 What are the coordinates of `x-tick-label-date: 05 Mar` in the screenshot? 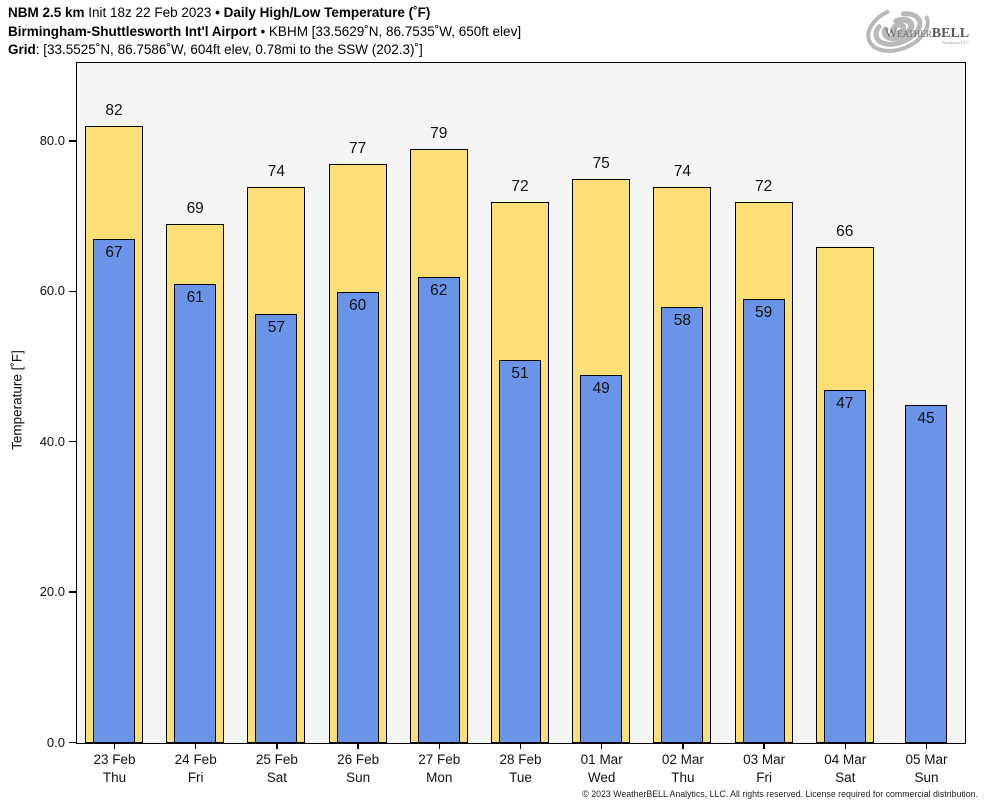 It's located at (926, 759).